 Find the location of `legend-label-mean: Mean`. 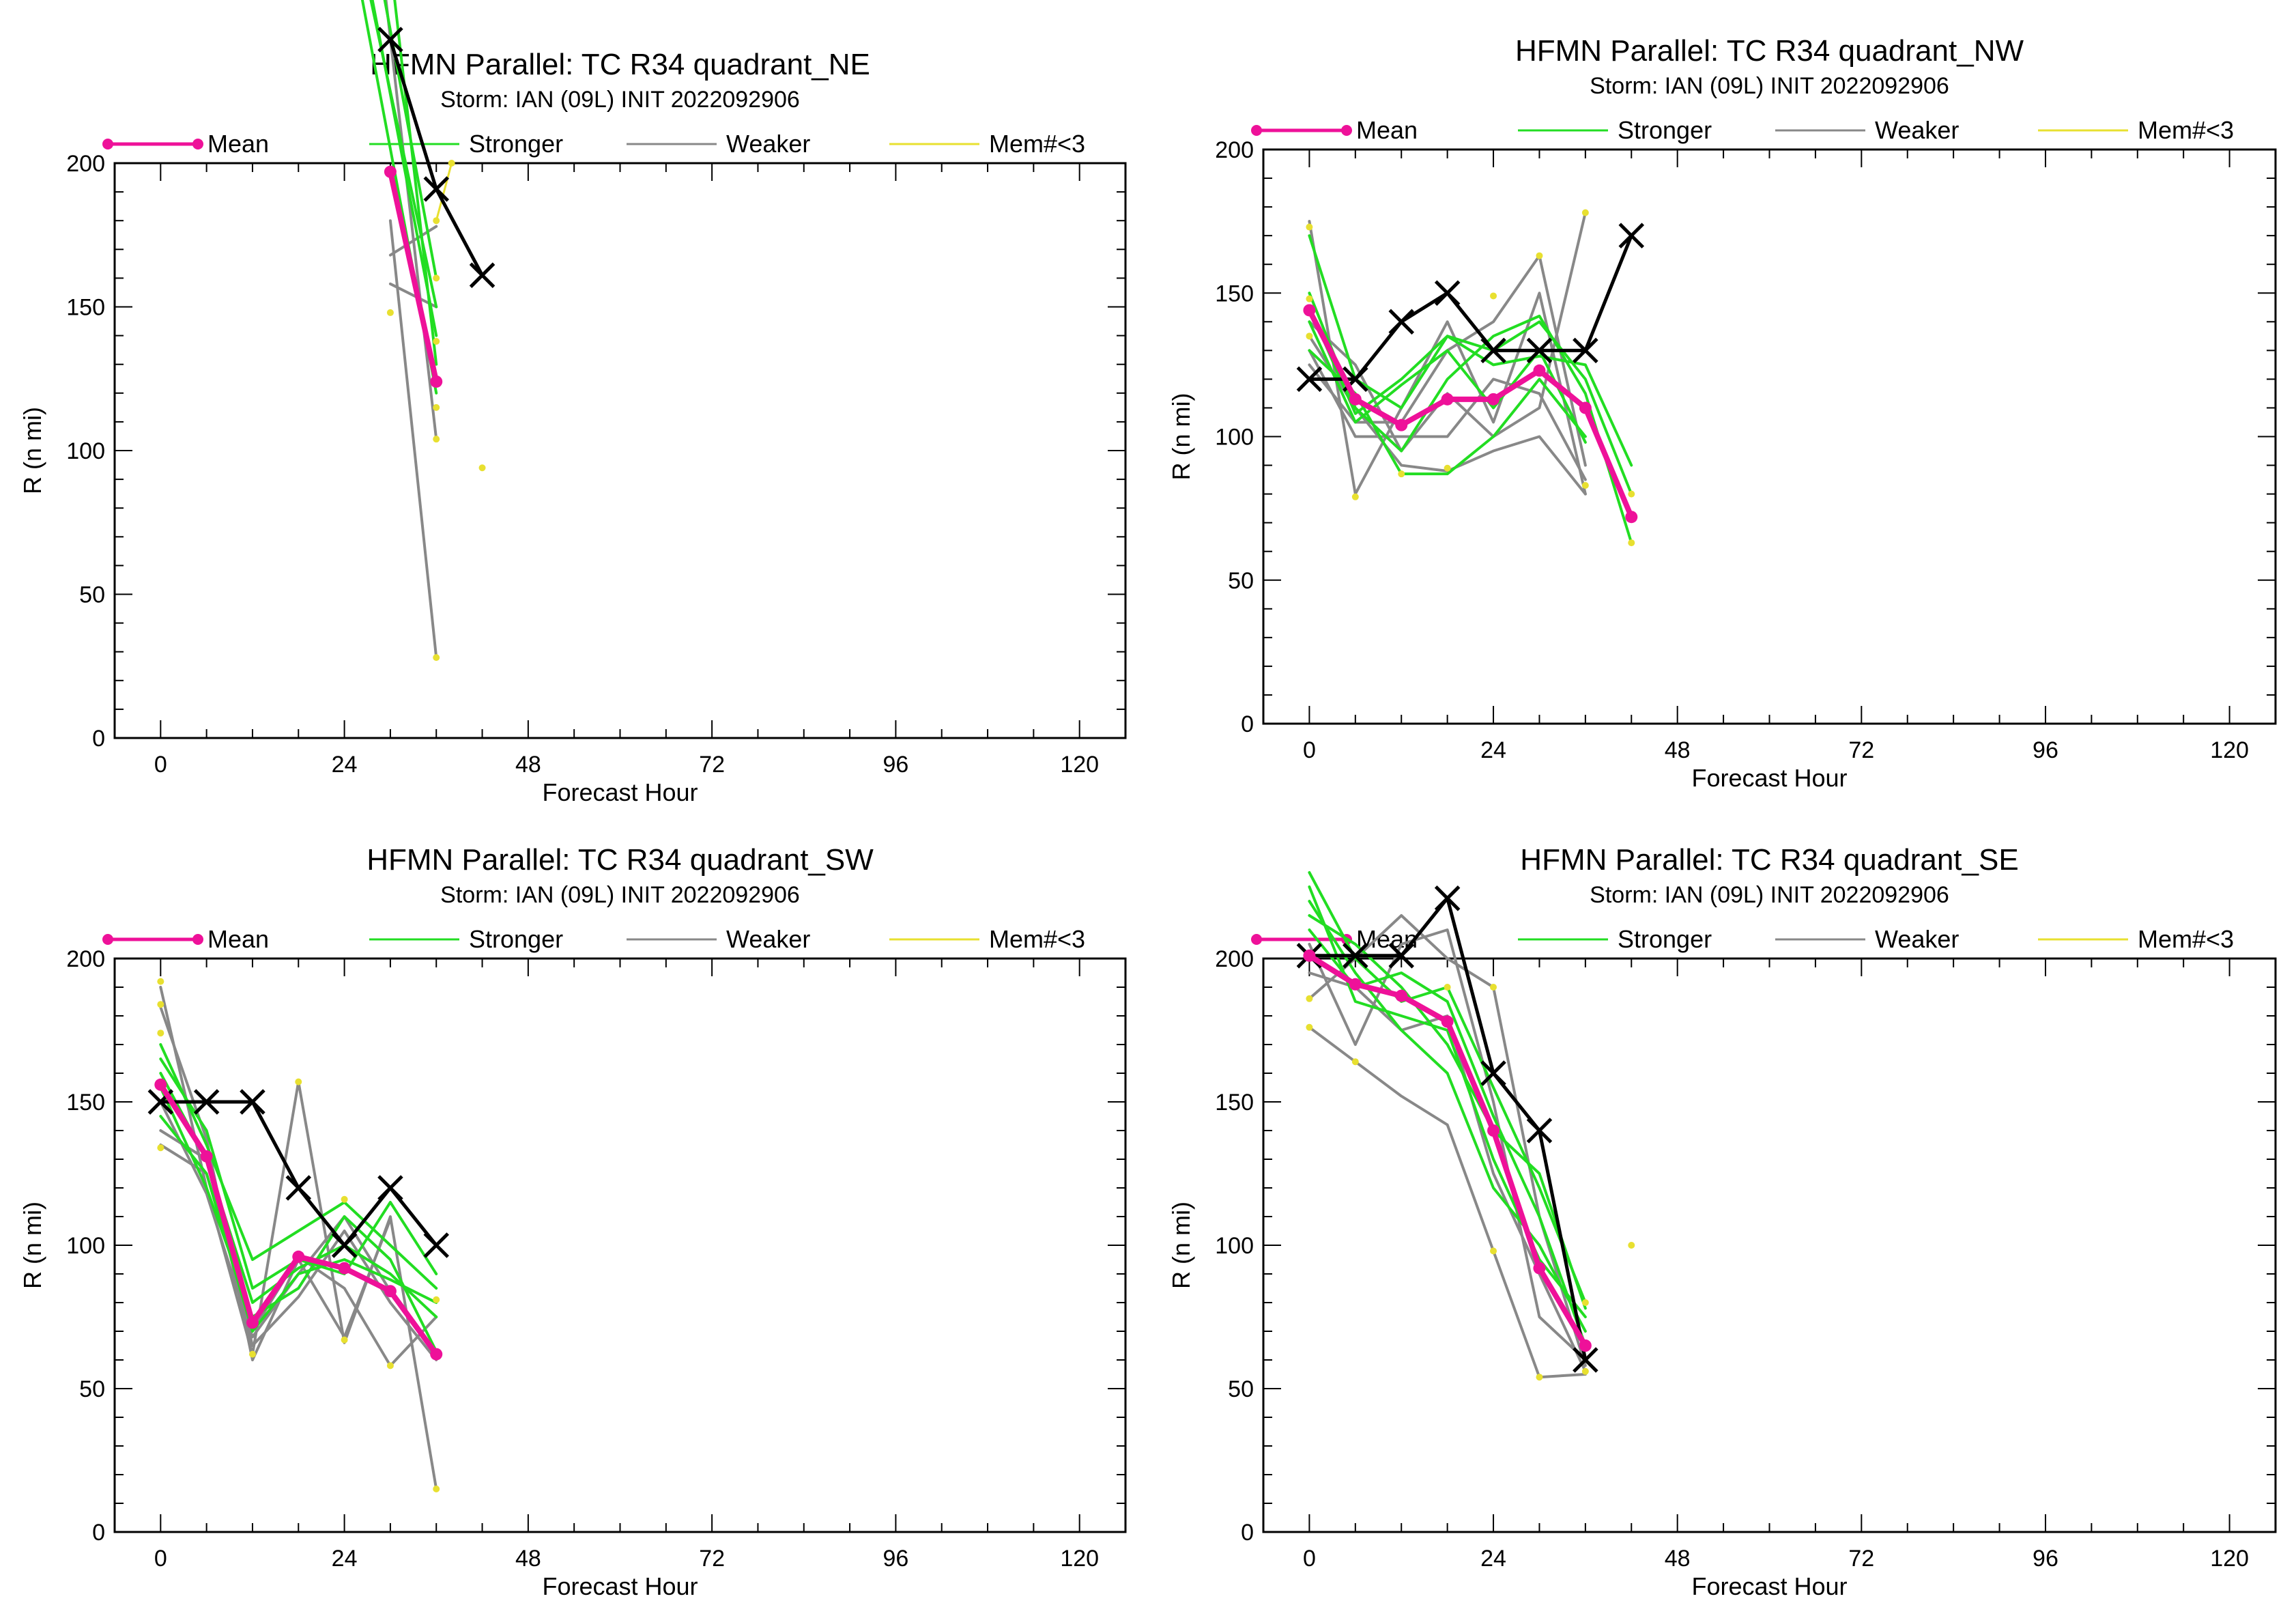

legend-label-mean: Mean is located at coordinates (238, 939).